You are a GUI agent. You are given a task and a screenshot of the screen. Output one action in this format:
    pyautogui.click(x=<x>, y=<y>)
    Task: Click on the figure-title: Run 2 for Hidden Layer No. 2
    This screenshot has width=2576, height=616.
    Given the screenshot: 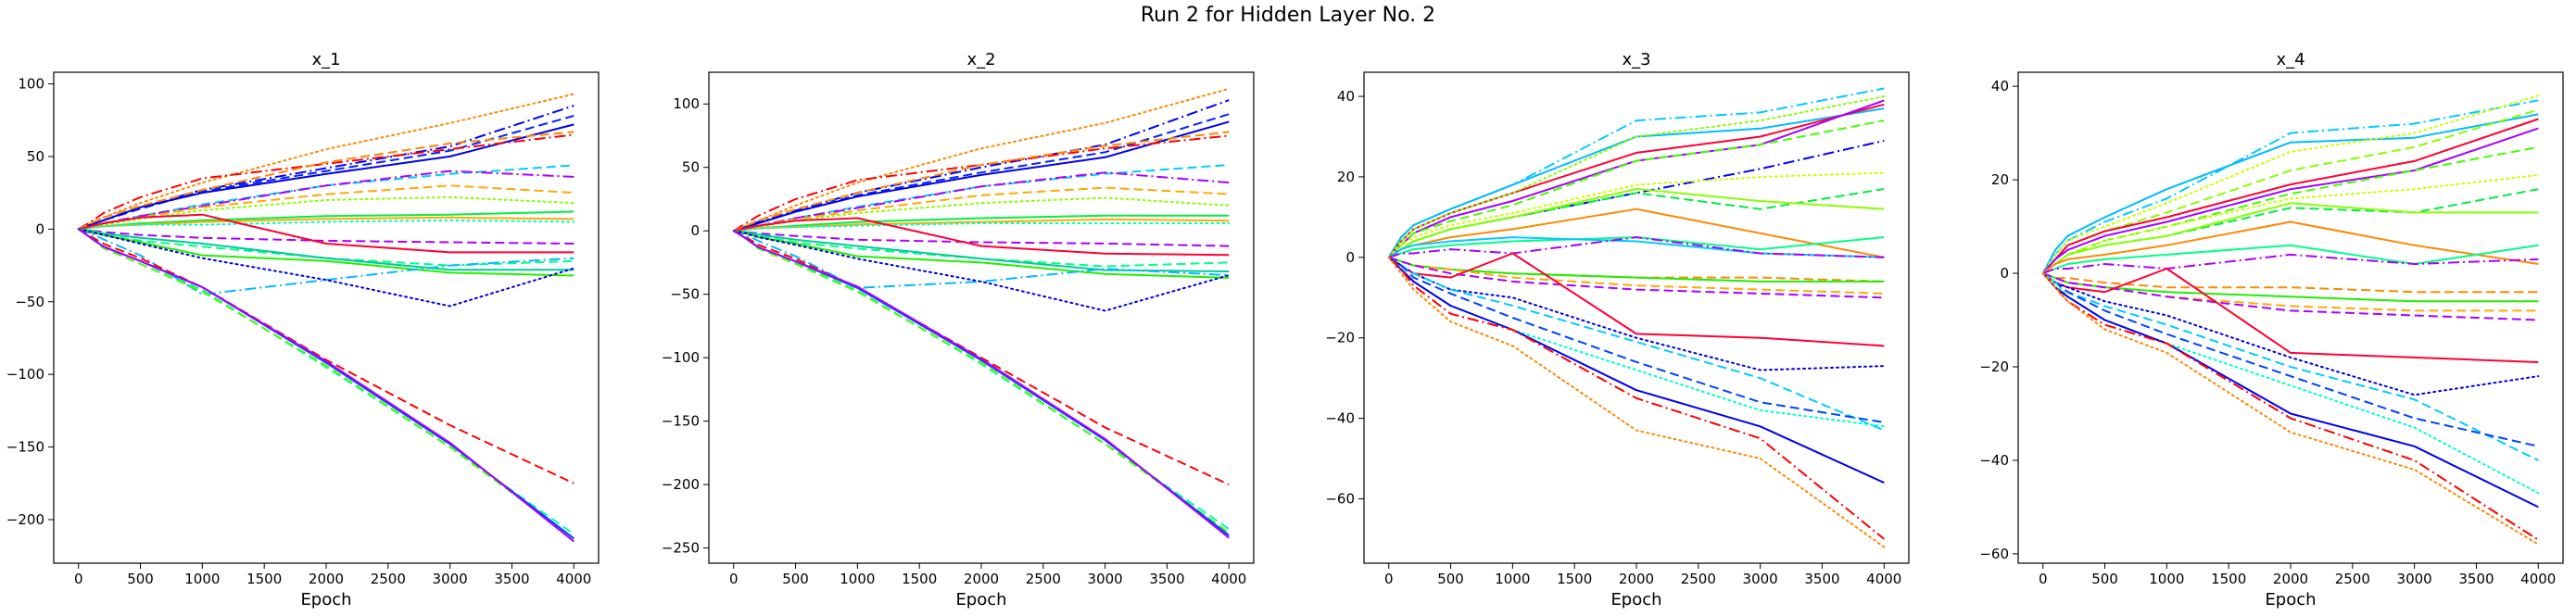 What is the action you would take?
    pyautogui.click(x=1288, y=16)
    